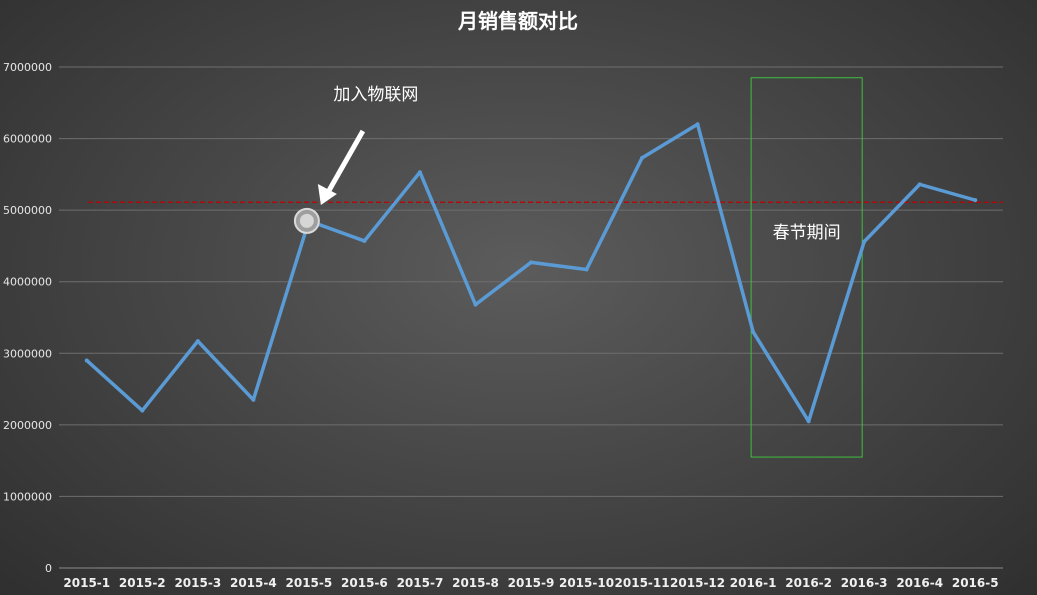  What do you see at coordinates (420, 583) in the screenshot?
I see `x-tick-label: 2015-7` at bounding box center [420, 583].